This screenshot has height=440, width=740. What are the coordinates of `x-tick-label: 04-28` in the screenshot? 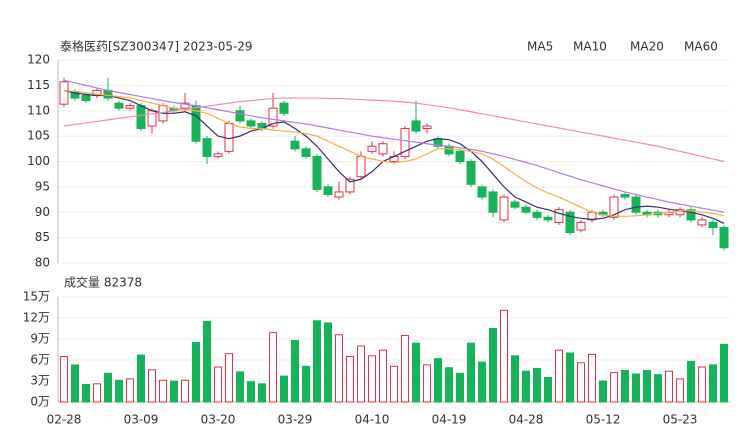 It's located at (526, 420).